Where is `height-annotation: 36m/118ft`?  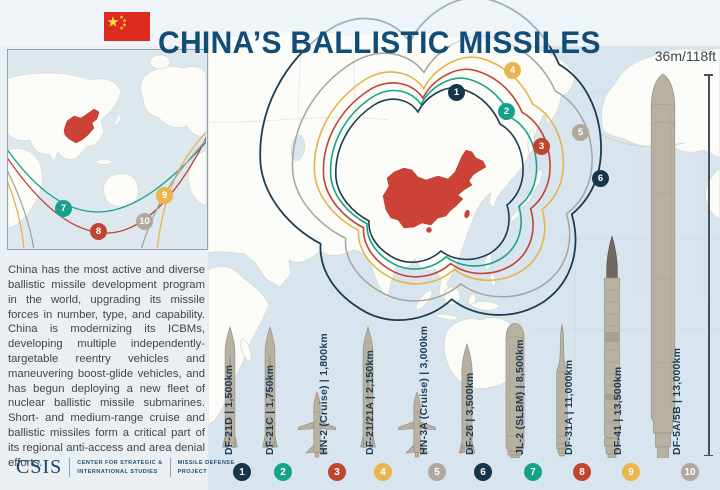 height-annotation: 36m/118ft is located at coordinates (685, 56).